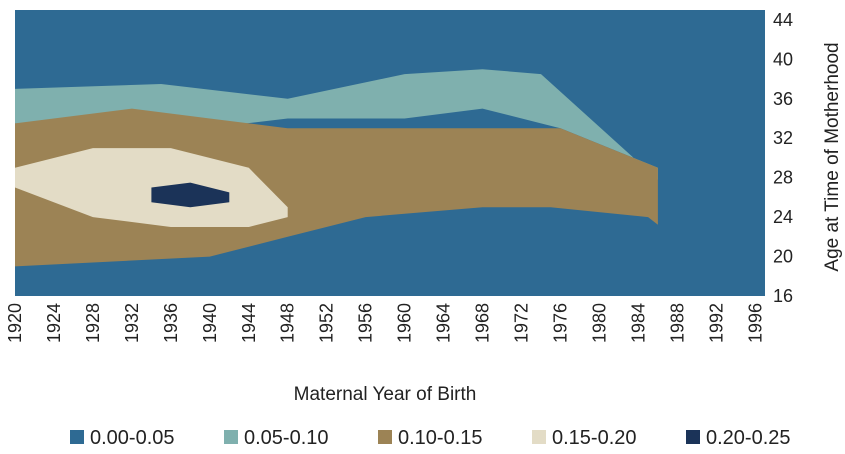 The height and width of the screenshot is (454, 845). I want to click on x-tick-label: 1988, so click(677, 323).